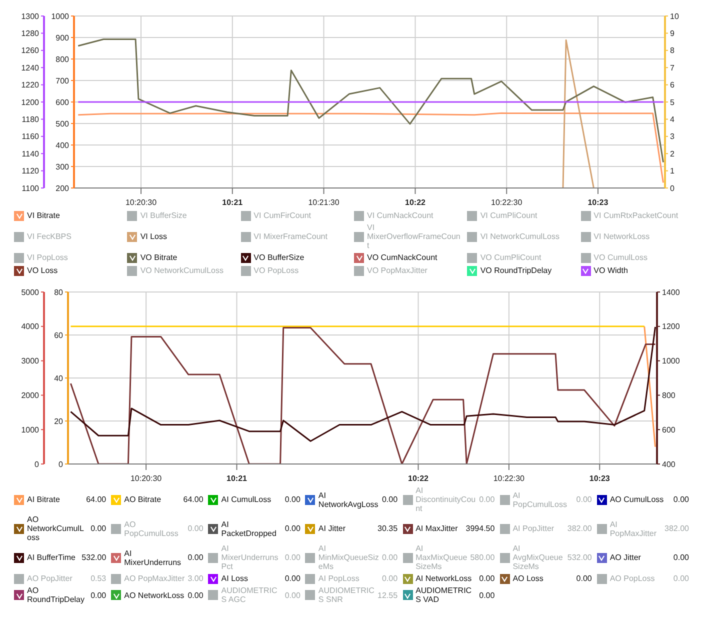 The width and height of the screenshot is (703, 637). I want to click on legend-label: AO PopCumulLoss, so click(152, 529).